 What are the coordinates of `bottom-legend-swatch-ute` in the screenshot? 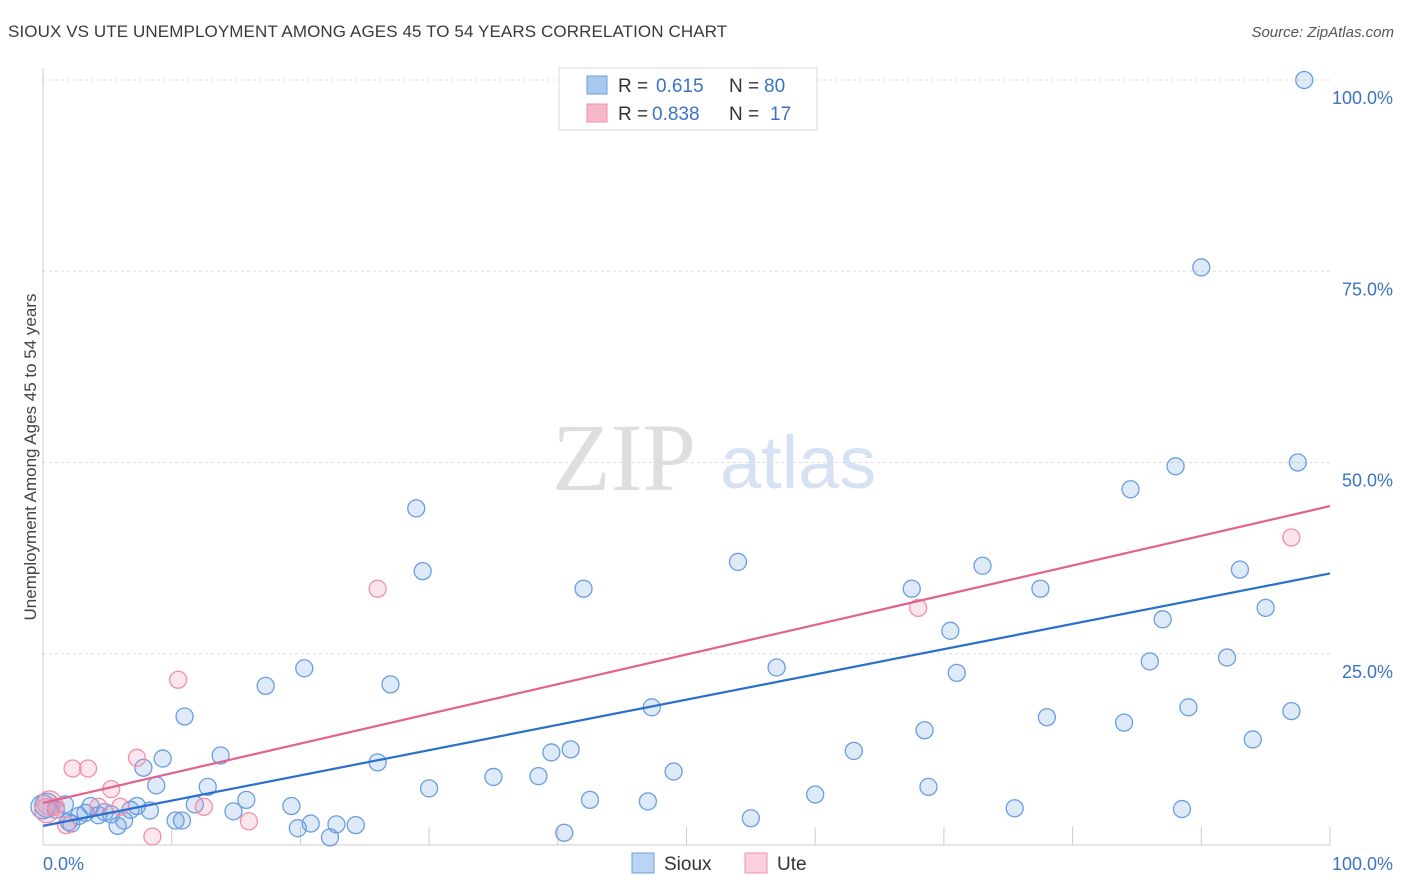 It's located at (756, 863).